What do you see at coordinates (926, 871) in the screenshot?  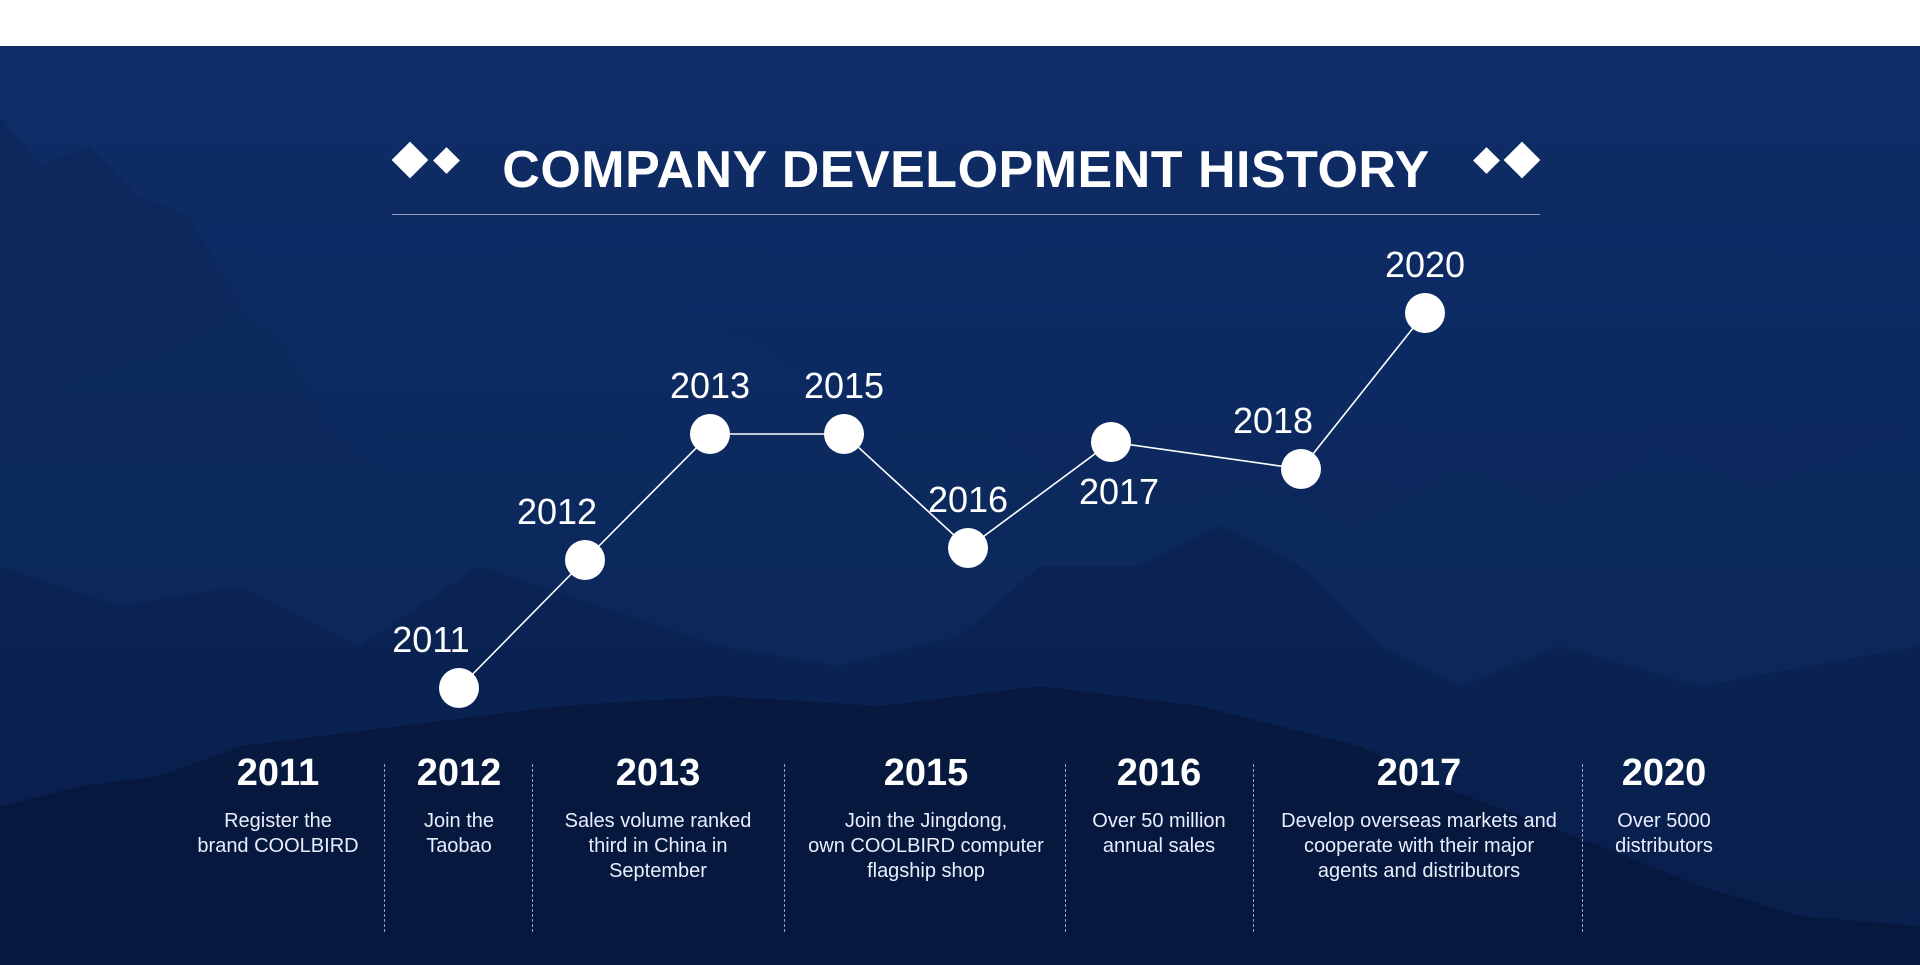 I see `milestone-description-line: flagship shop` at bounding box center [926, 871].